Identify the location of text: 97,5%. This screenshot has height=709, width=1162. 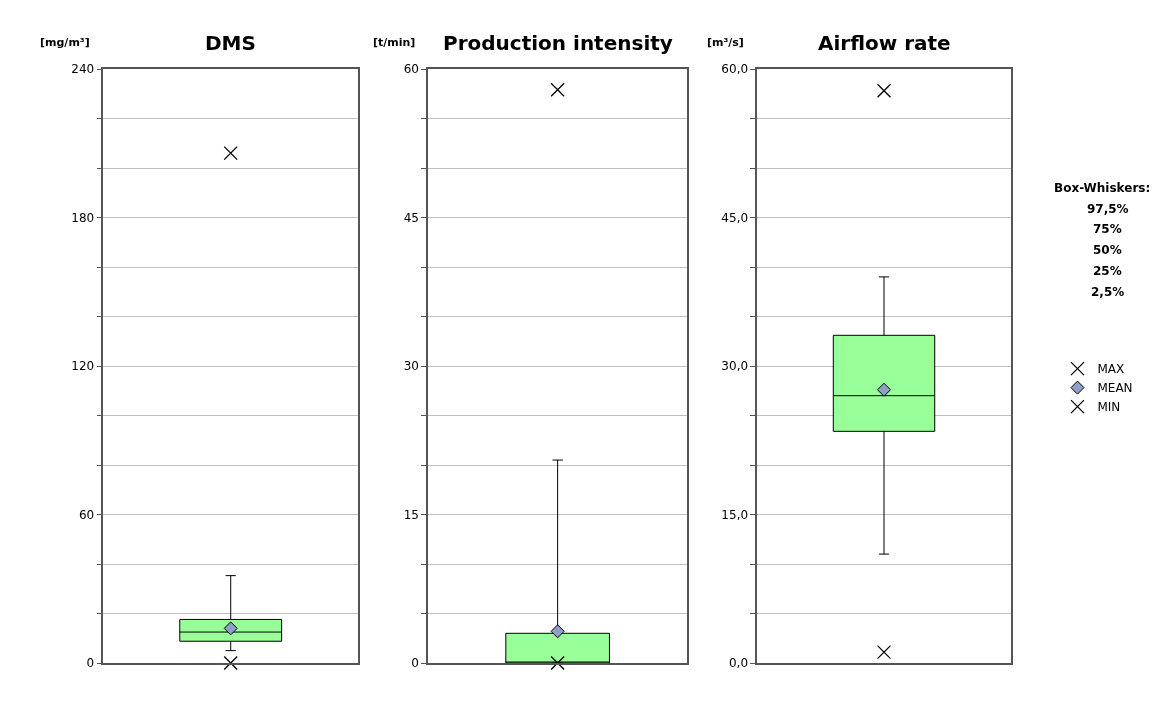
(1108, 209).